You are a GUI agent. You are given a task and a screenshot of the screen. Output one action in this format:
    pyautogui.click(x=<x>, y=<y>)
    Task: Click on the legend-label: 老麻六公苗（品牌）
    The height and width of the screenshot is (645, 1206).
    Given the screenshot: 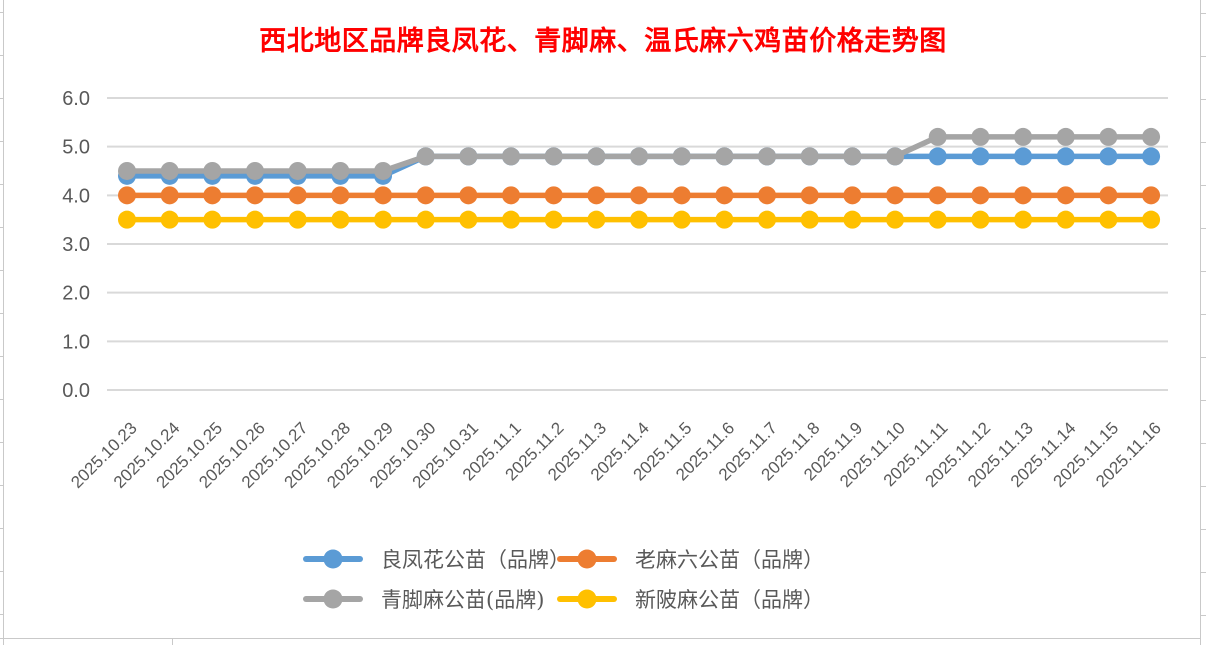 What is the action you would take?
    pyautogui.click(x=729, y=560)
    